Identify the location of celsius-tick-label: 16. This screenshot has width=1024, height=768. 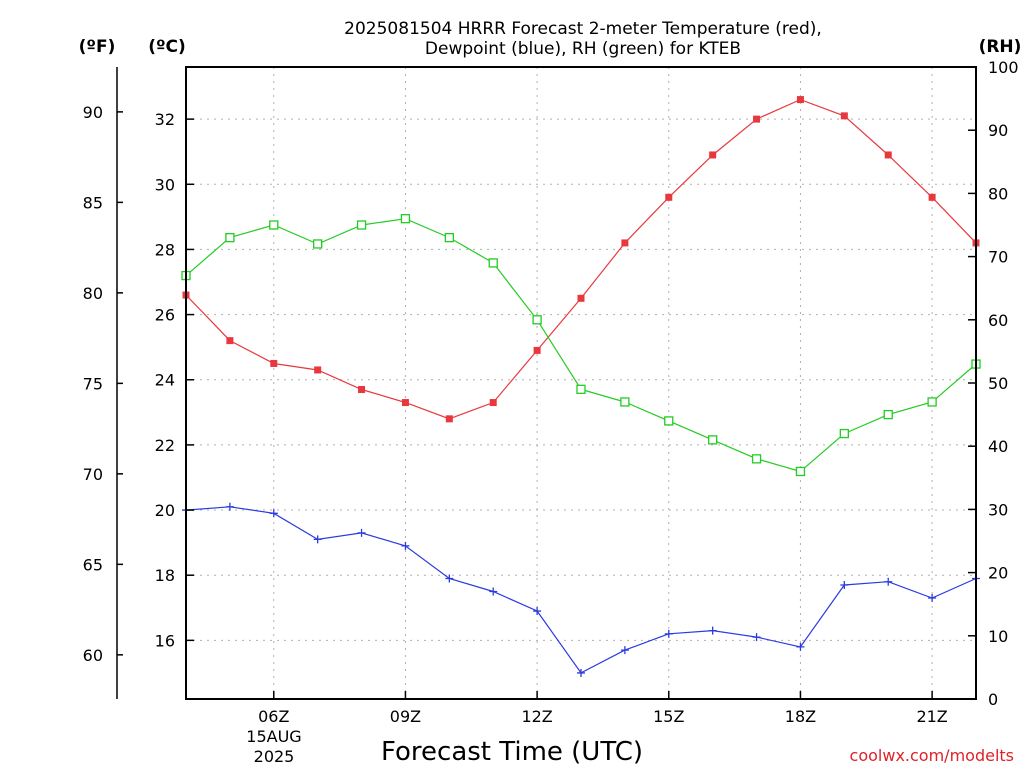
(165, 640).